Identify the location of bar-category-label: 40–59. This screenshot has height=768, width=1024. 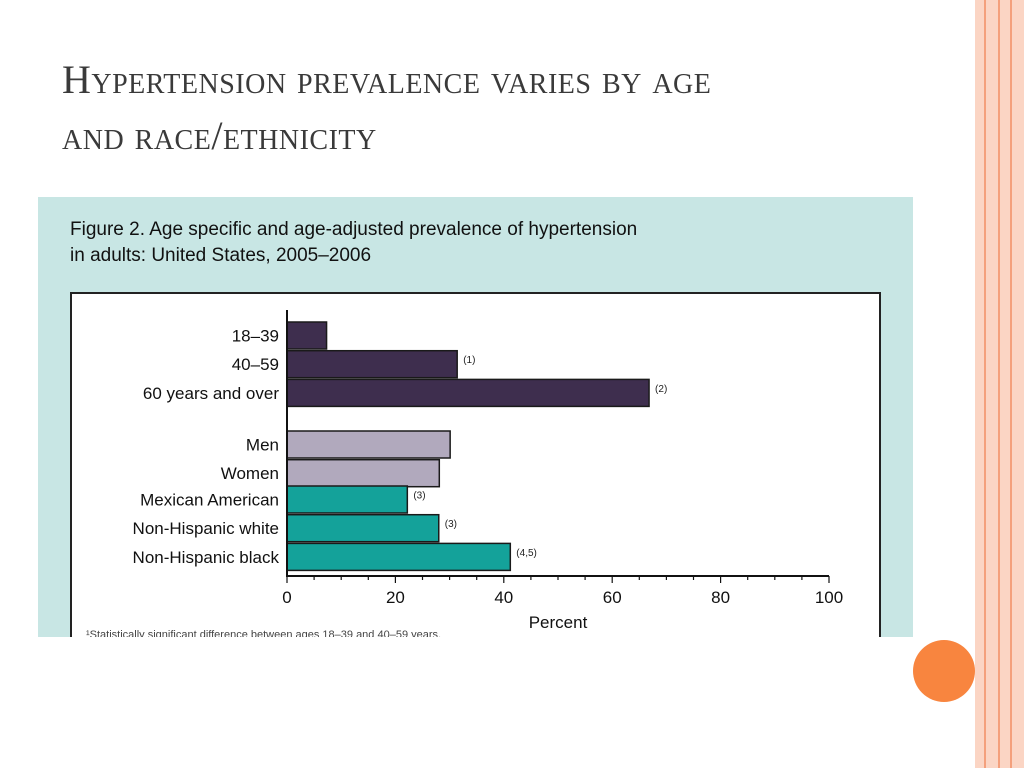
(255, 364).